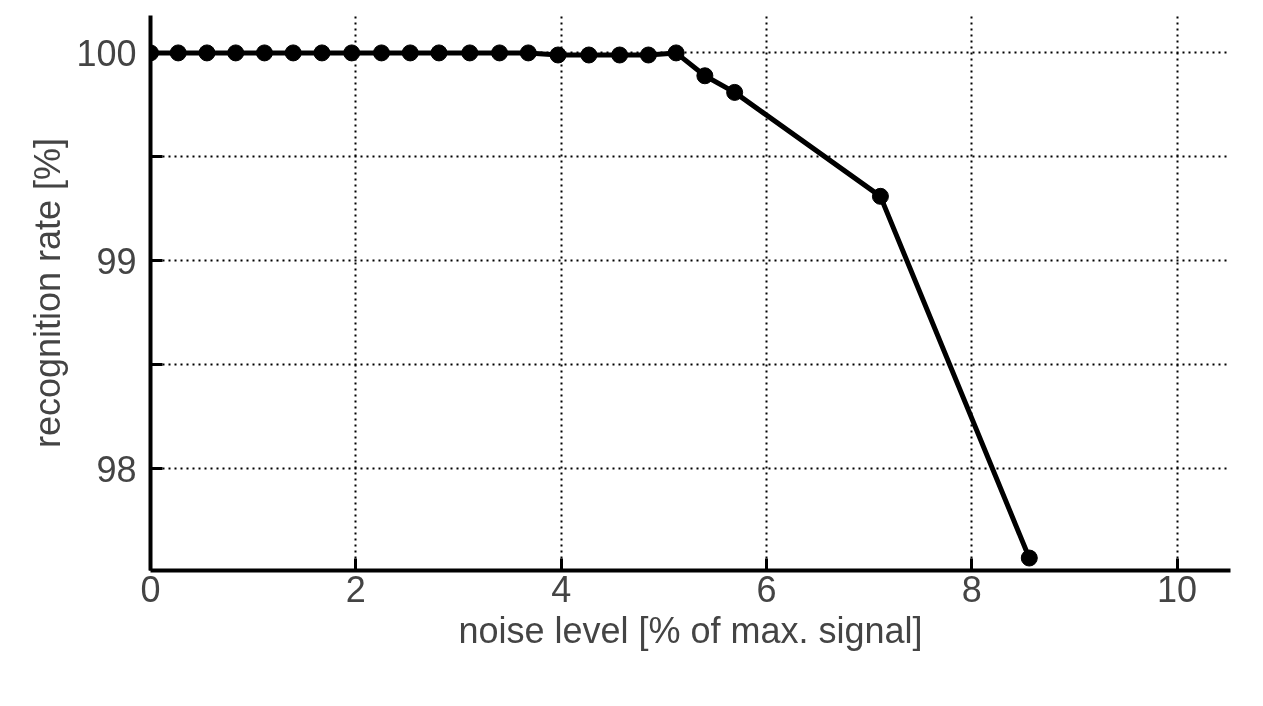 The height and width of the screenshot is (706, 1263). What do you see at coordinates (48, 293) in the screenshot?
I see `y-axis-title: recognition rate [%]` at bounding box center [48, 293].